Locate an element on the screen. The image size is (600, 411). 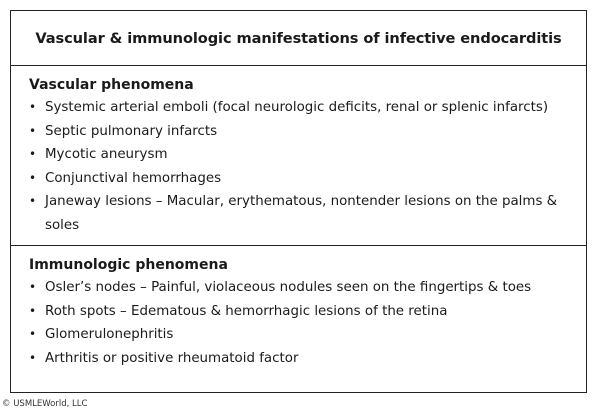
list-item: • Conjunctival hemorrhages is located at coordinates (307, 179).